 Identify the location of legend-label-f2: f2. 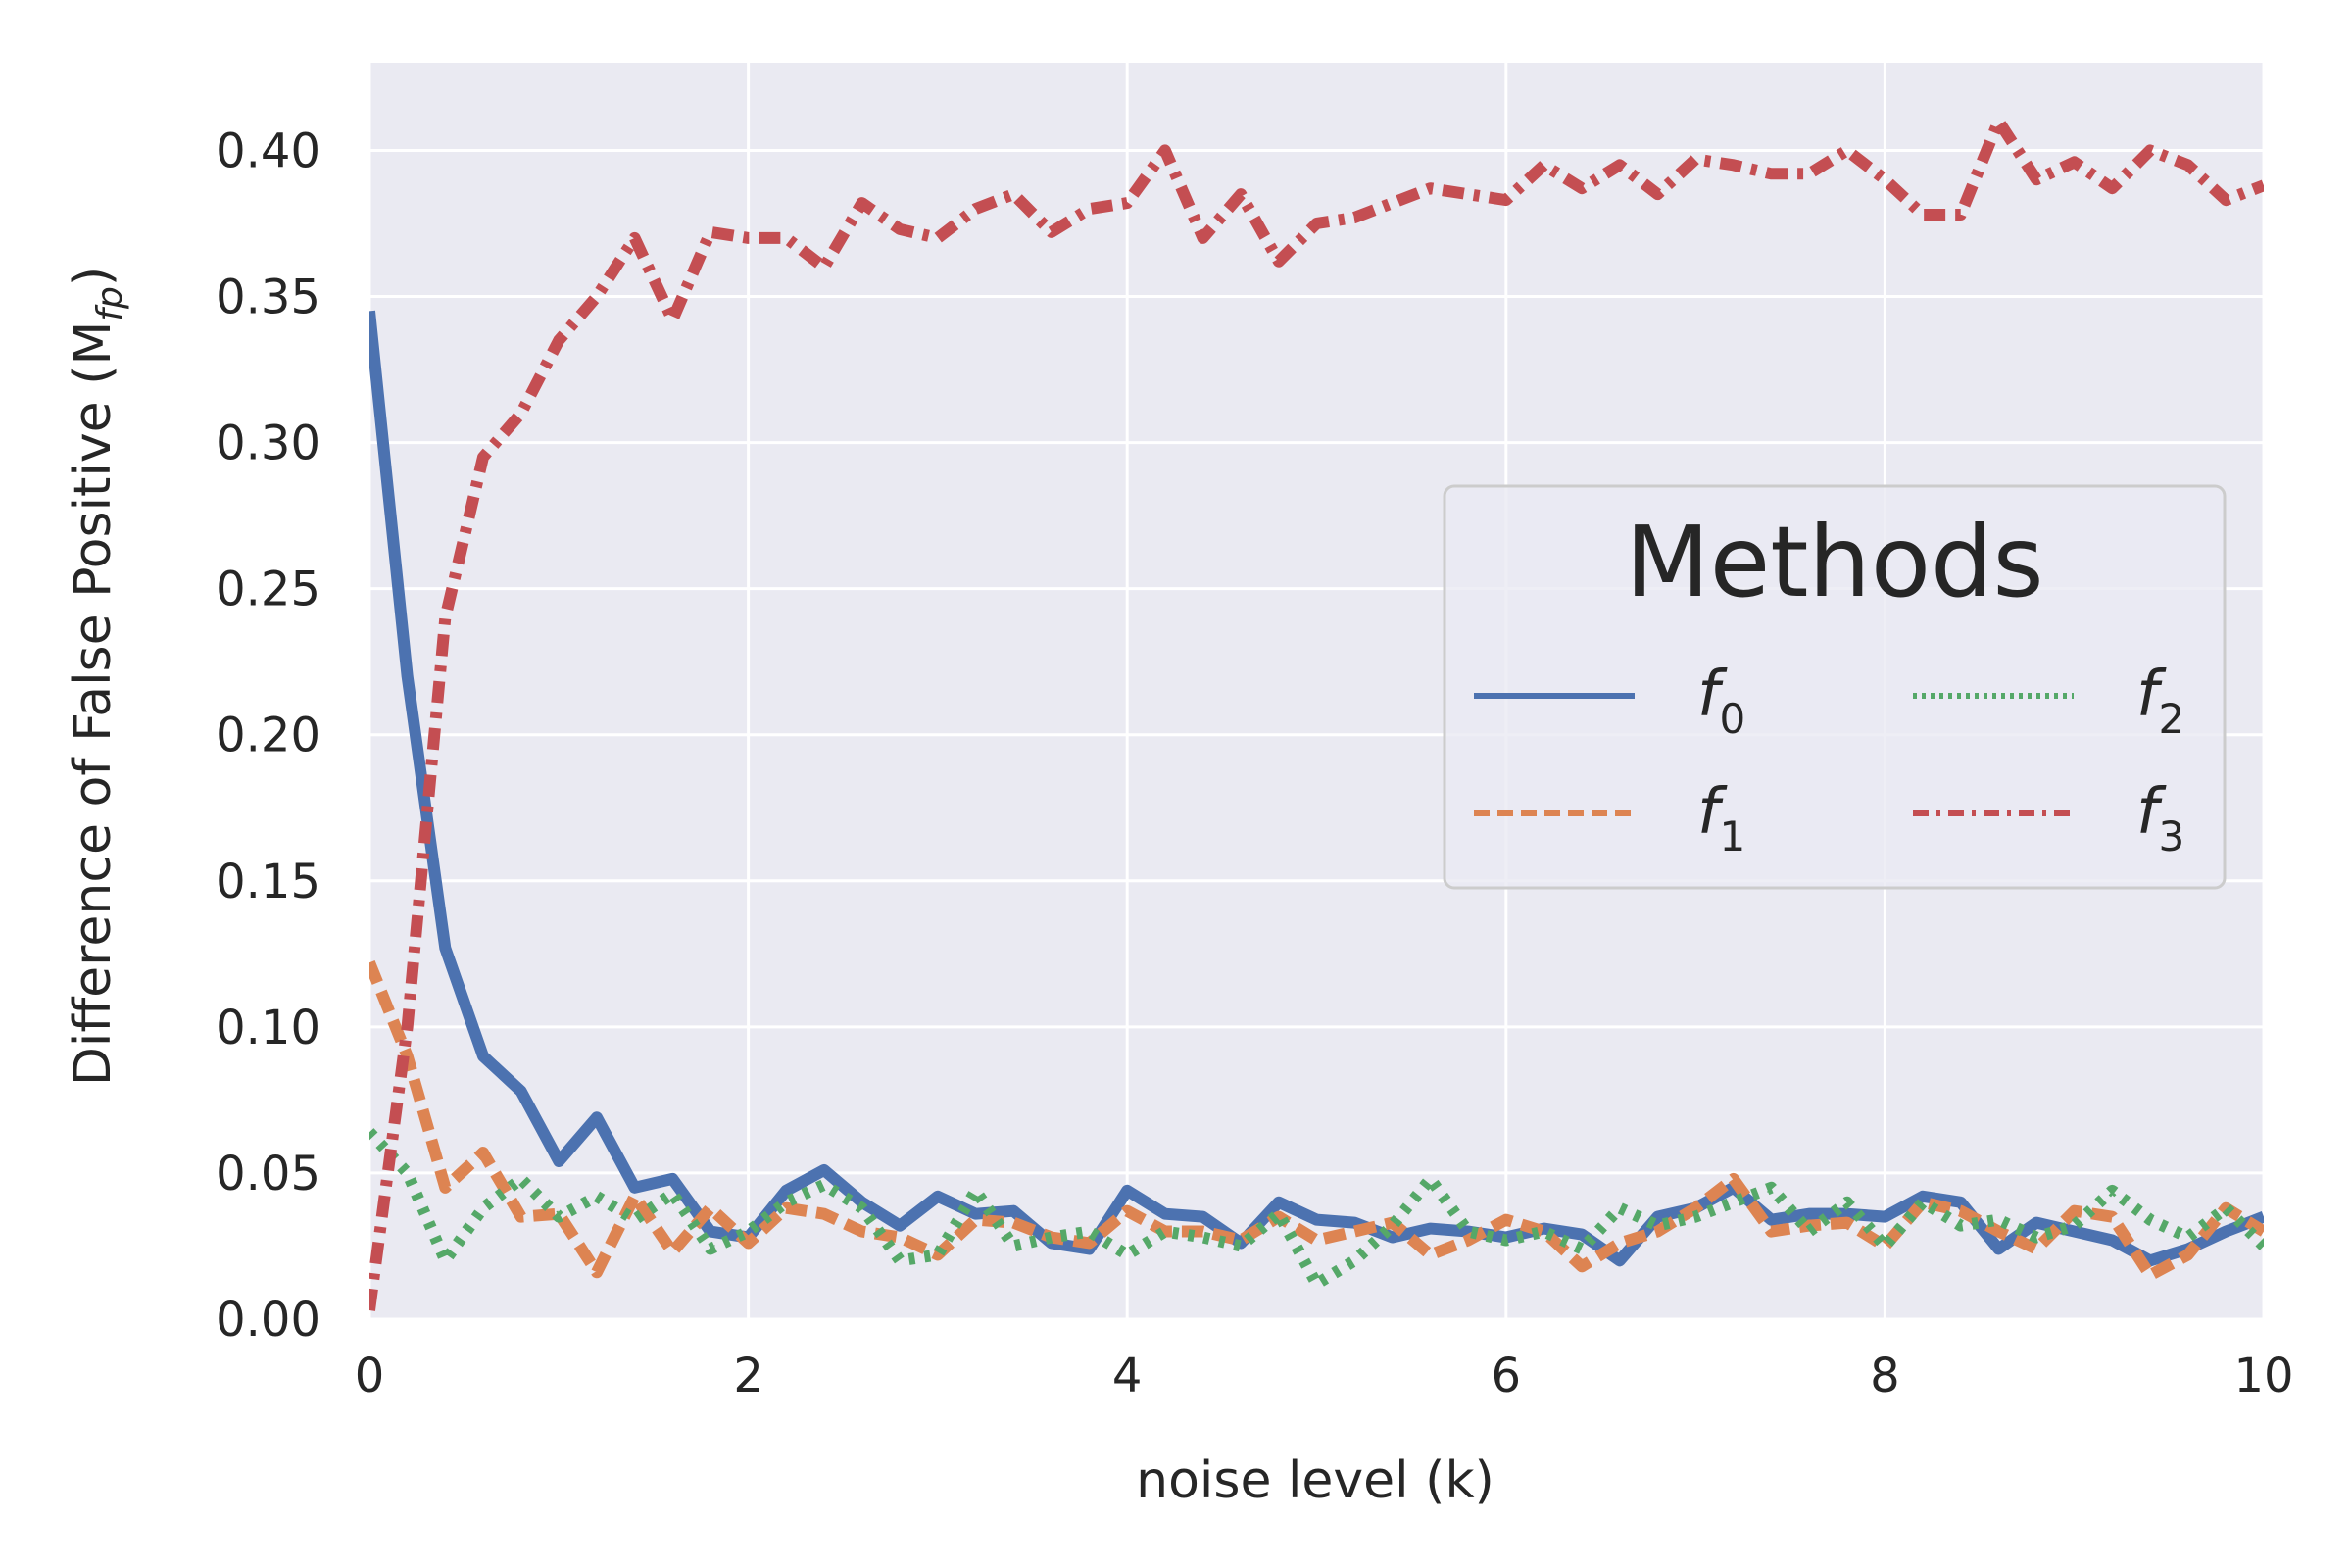
(2160, 701).